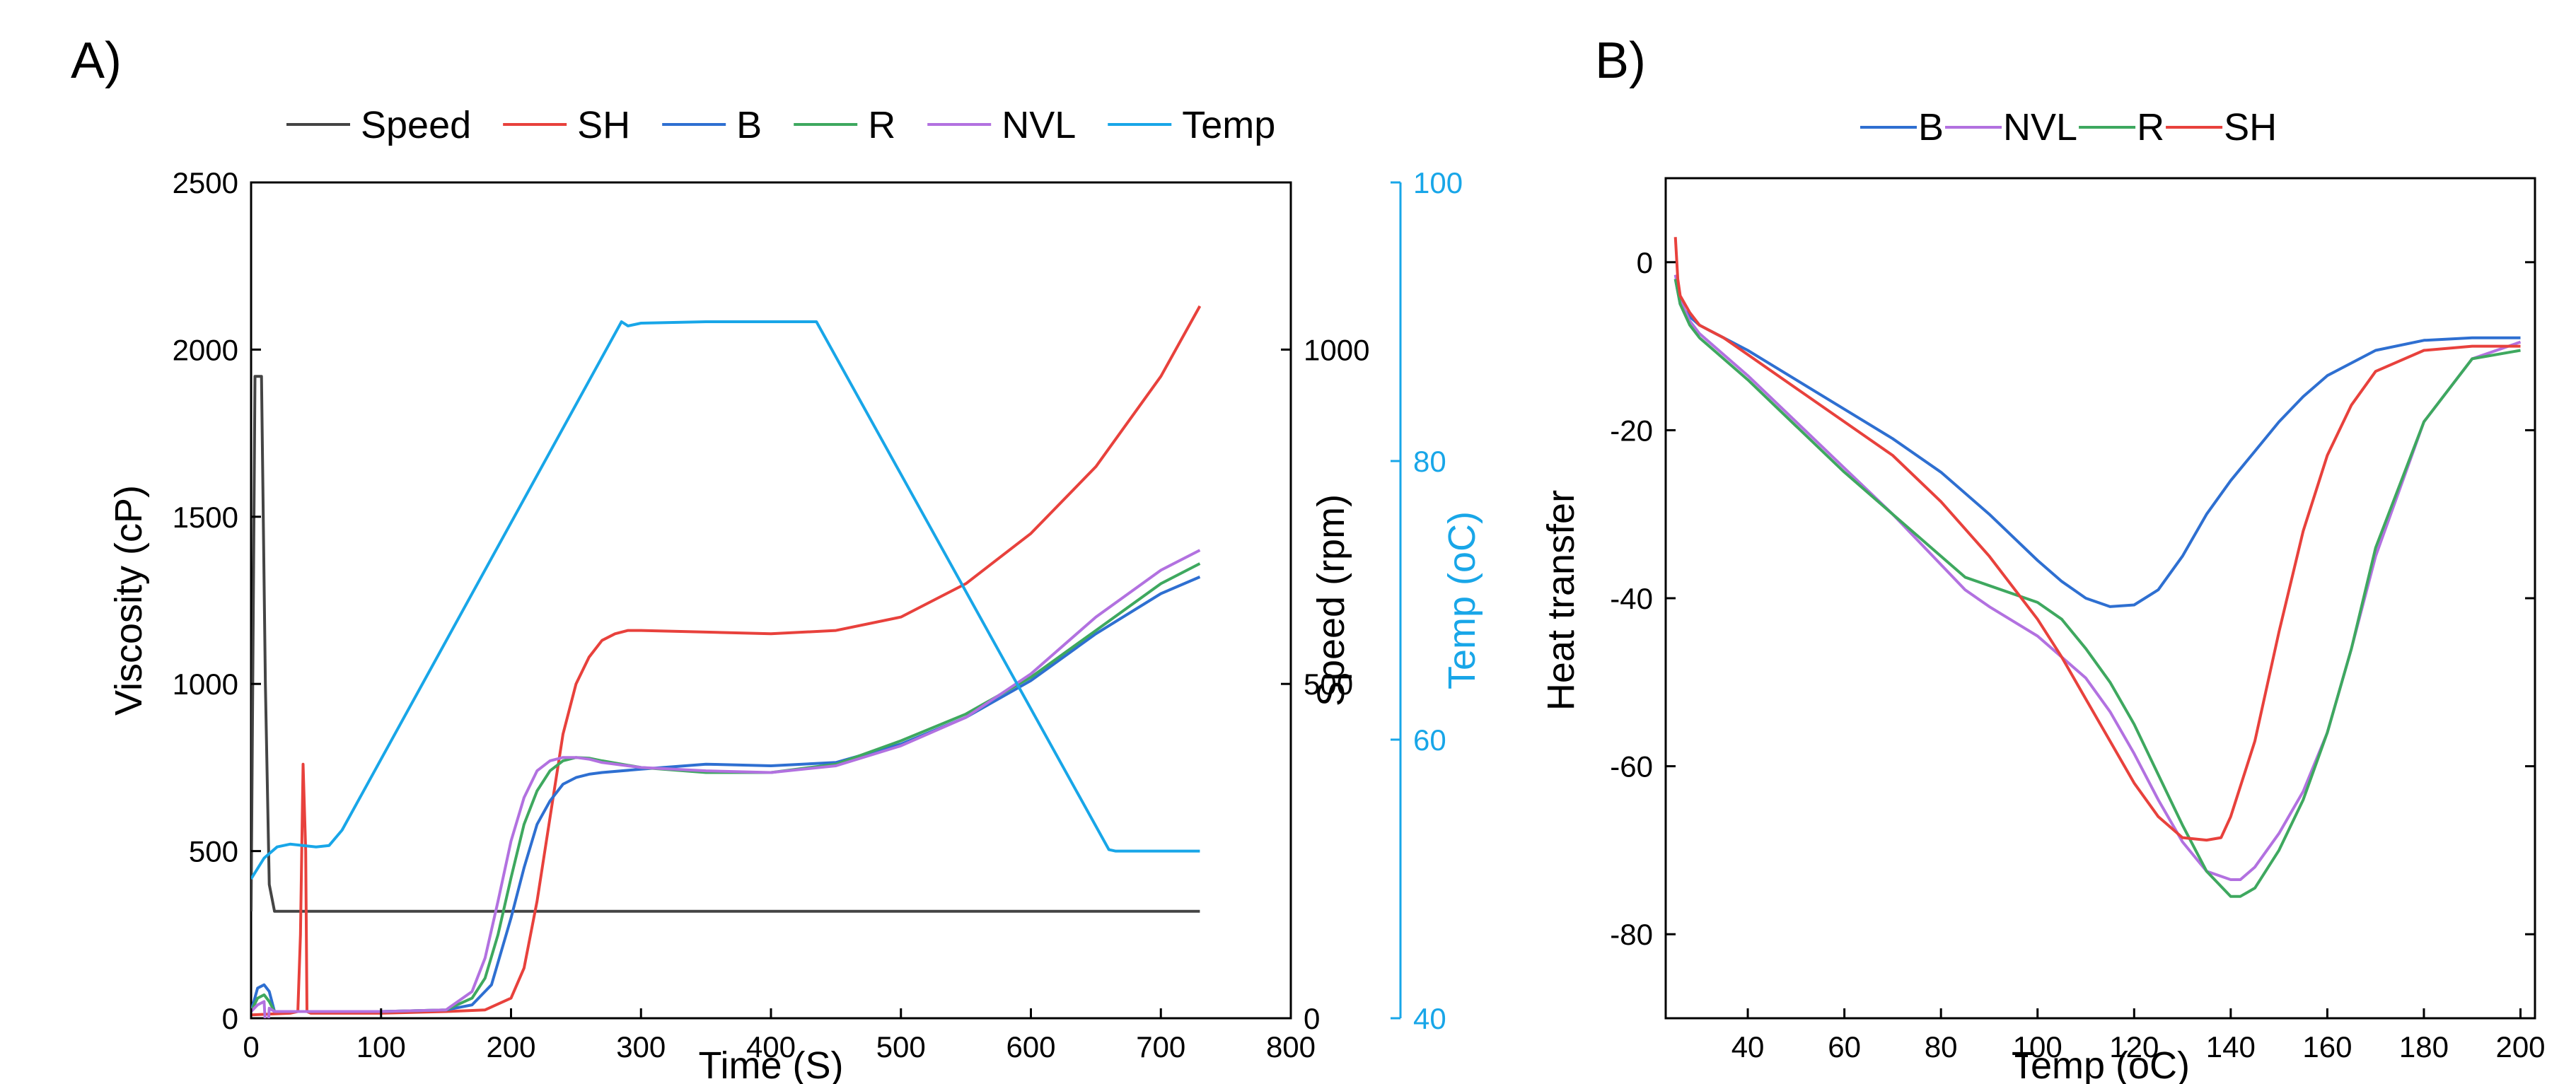 The height and width of the screenshot is (1084, 2576). I want to click on panel-b-x-tick-label: 100, so click(2037, 1046).